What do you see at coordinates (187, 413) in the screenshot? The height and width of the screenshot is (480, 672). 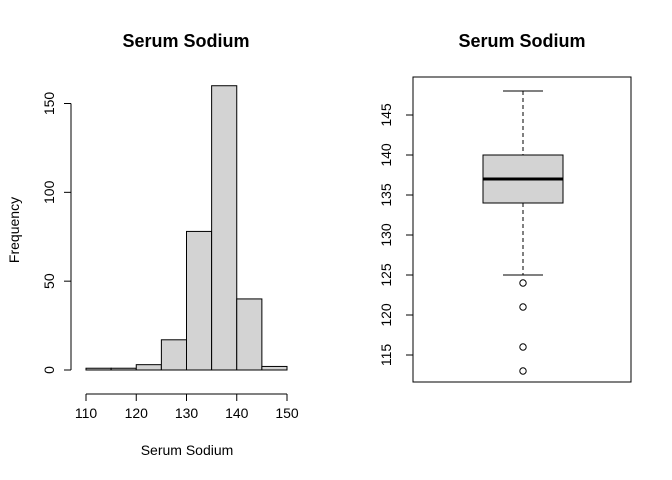 I see `histogram-x-tick-label: 130` at bounding box center [187, 413].